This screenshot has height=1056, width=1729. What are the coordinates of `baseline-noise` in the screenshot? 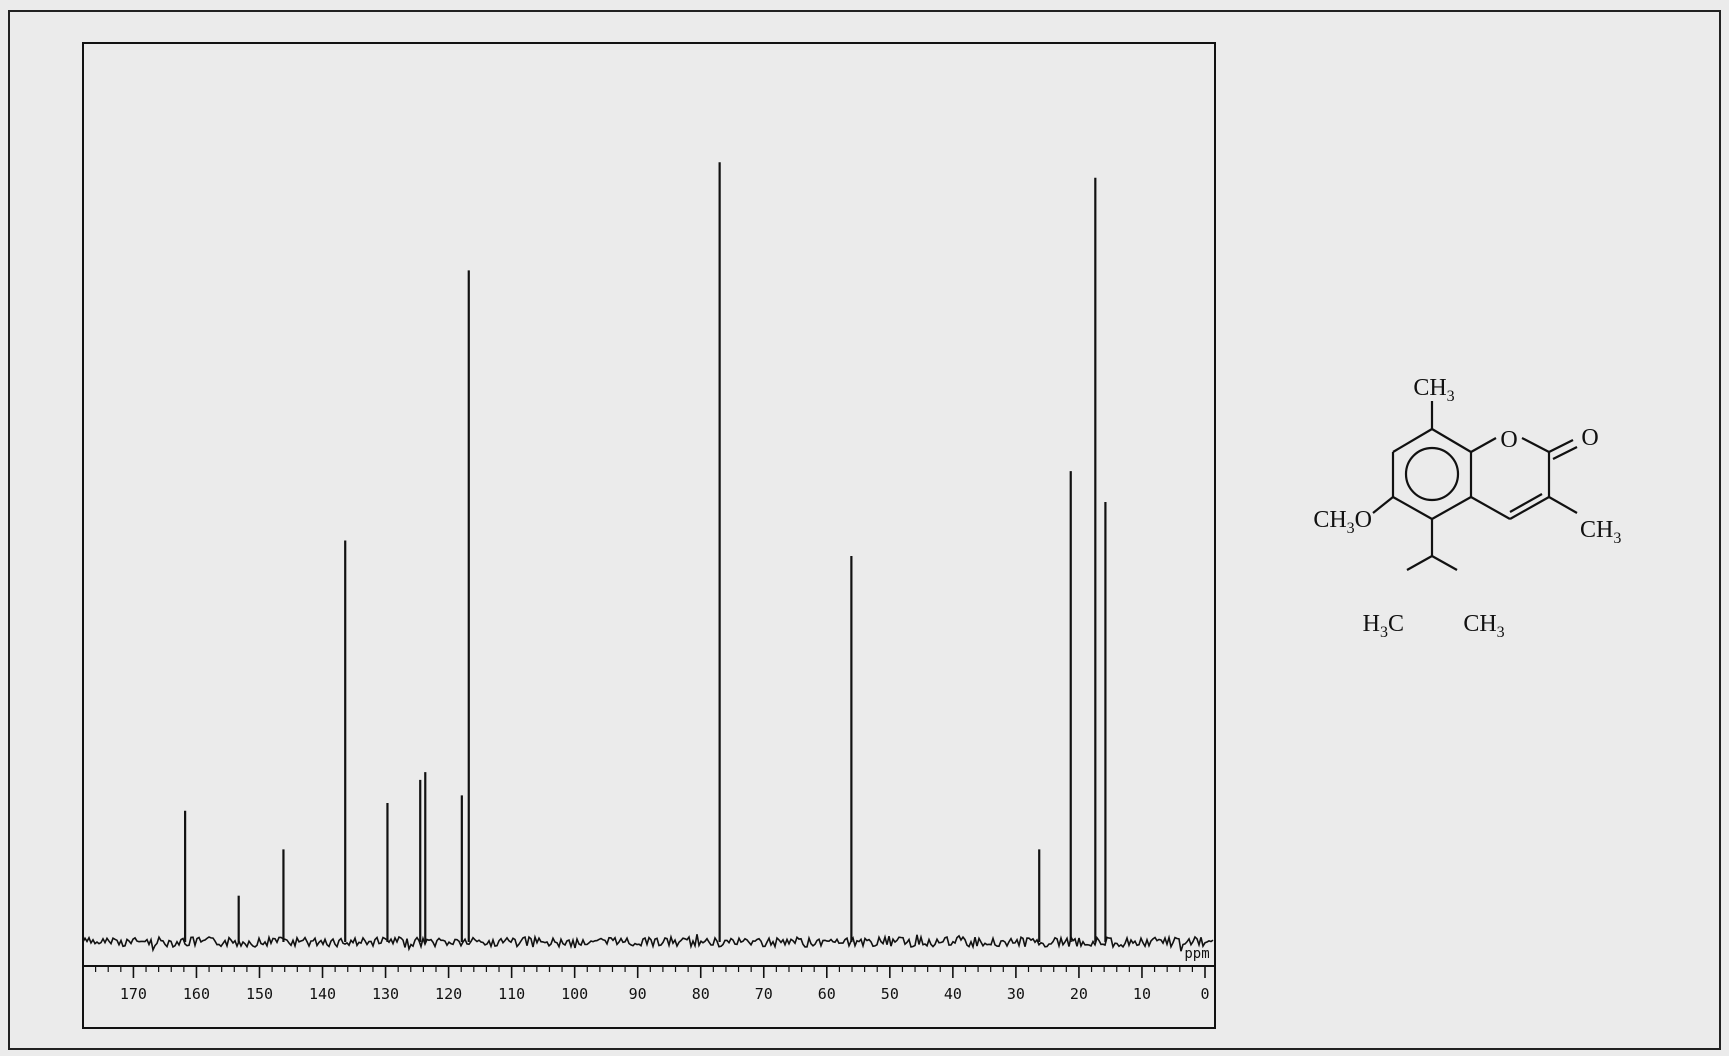 It's located at (648, 943).